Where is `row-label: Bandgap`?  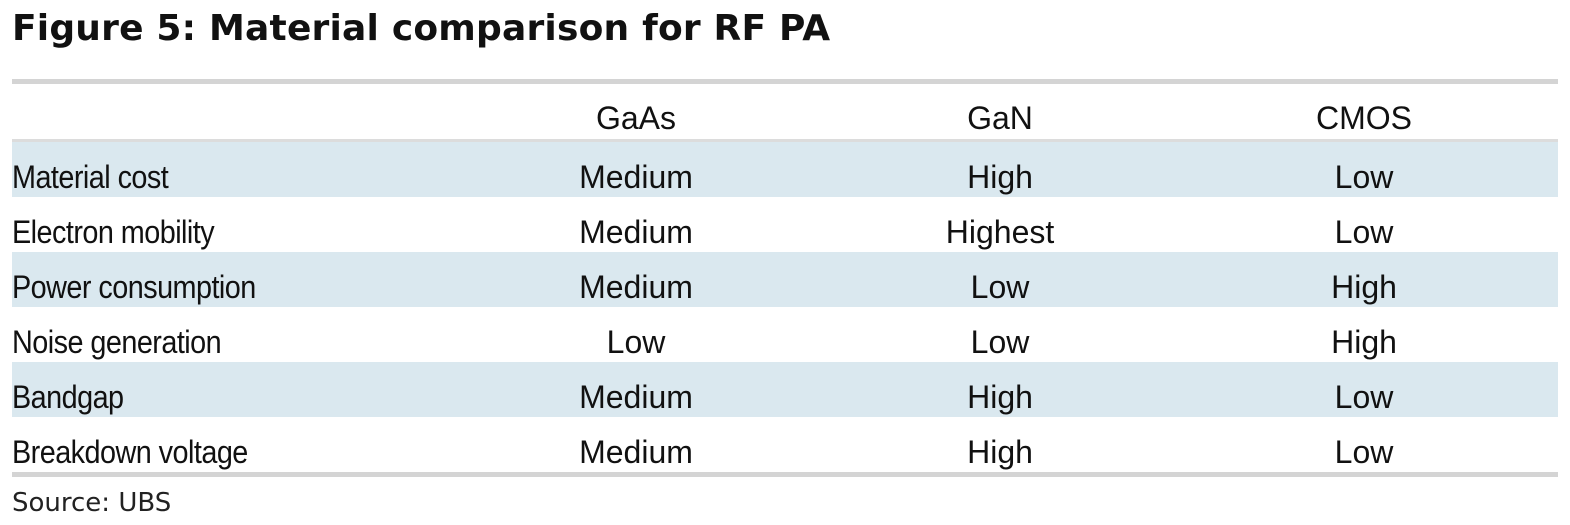
row-label: Bandgap is located at coordinates (68, 396).